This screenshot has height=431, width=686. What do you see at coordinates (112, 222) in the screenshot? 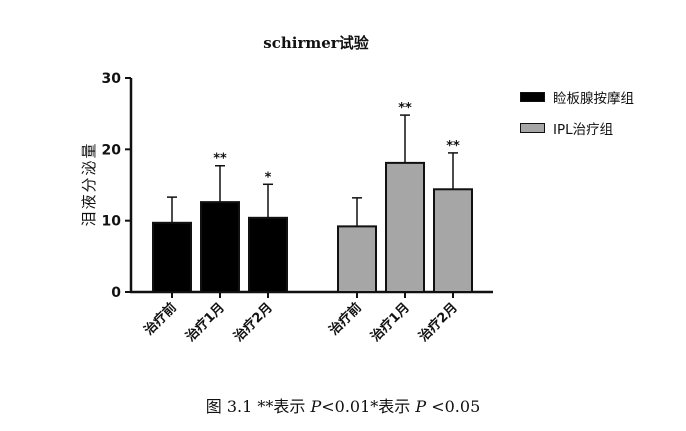
I see `y-tick-label: 10` at bounding box center [112, 222].